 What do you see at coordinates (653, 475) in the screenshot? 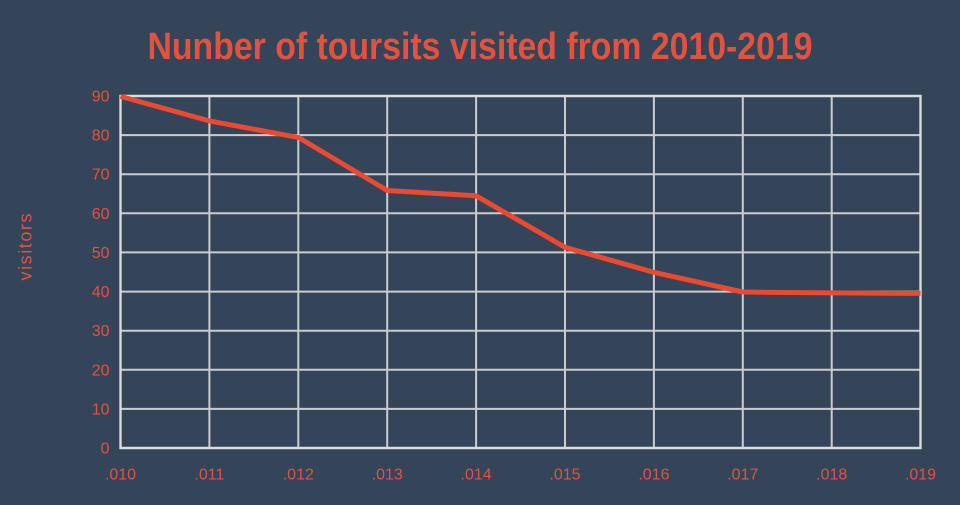
I see `svg-text: .016` at bounding box center [653, 475].